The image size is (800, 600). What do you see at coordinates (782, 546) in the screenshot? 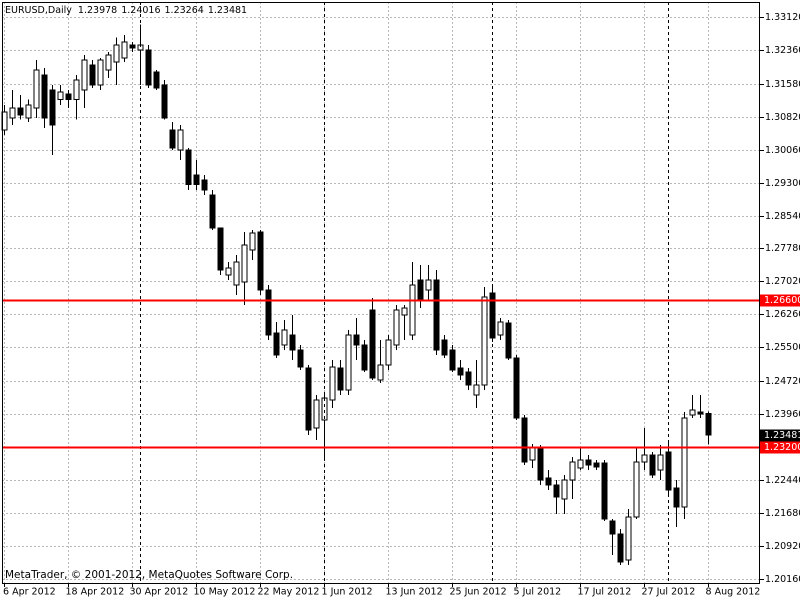
I see `y-tick-label: 1.20920` at bounding box center [782, 546].